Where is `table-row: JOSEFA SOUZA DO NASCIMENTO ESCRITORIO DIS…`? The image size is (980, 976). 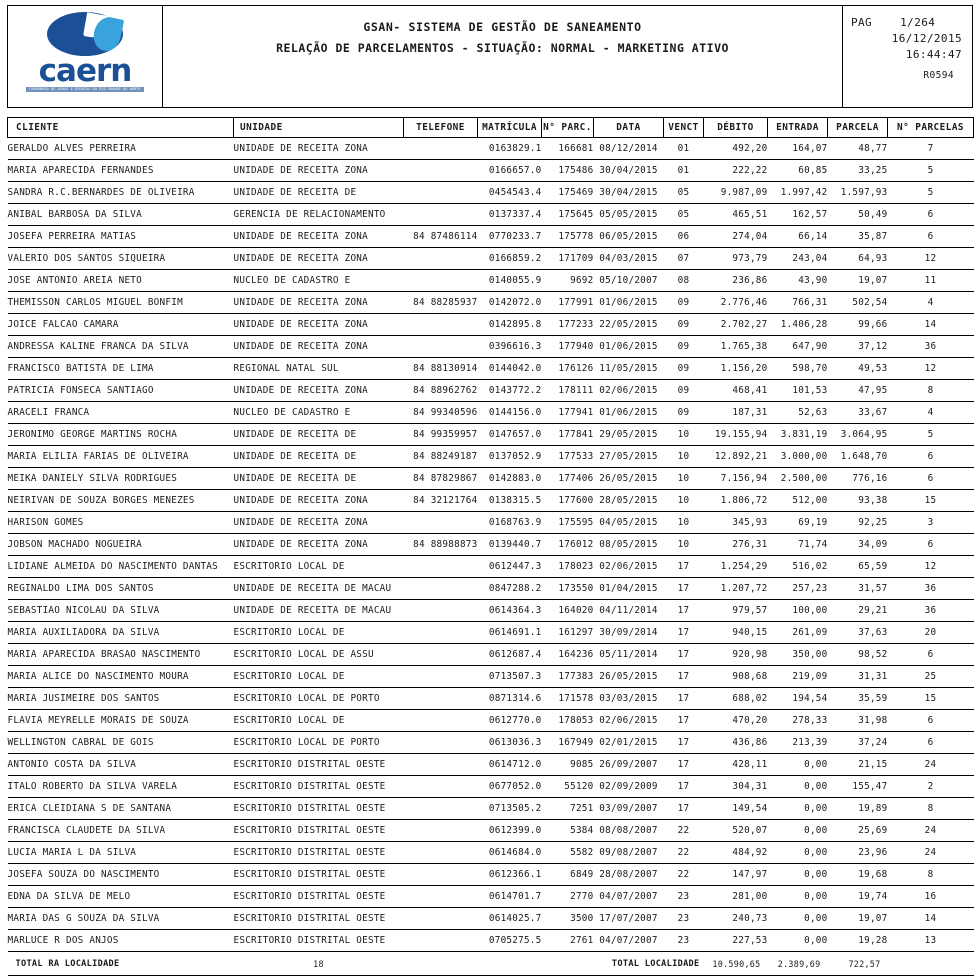
table-row: JOSEFA SOUZA DO NASCIMENTO ESCRITORIO DIS… is located at coordinates (490, 874).